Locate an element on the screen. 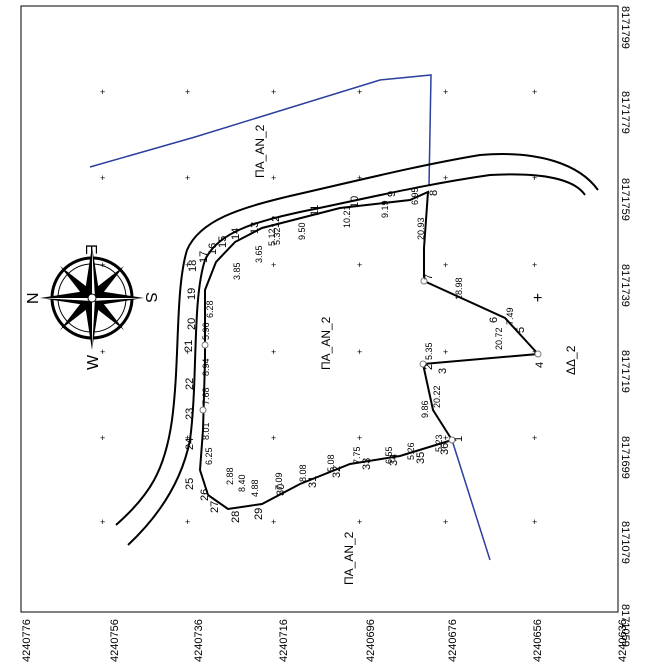 This screenshot has height=666, width=664. bottom-axis-label: 4240676 is located at coordinates (453, 640).